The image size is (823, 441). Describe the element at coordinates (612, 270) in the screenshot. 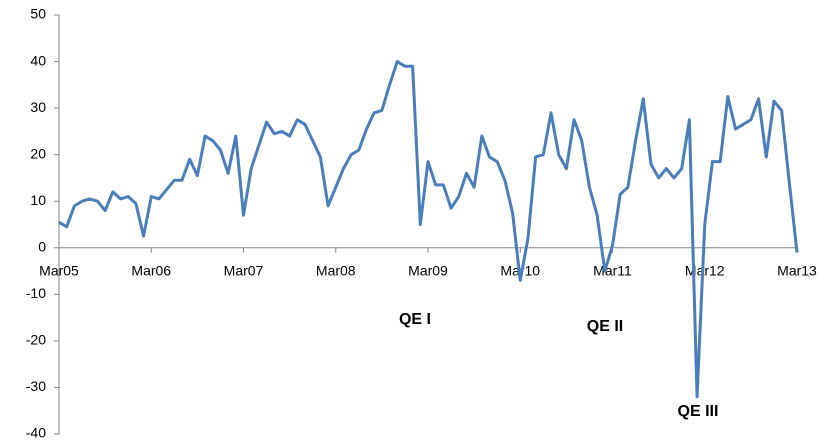

I see `x-tick-label: Mar11` at that location.